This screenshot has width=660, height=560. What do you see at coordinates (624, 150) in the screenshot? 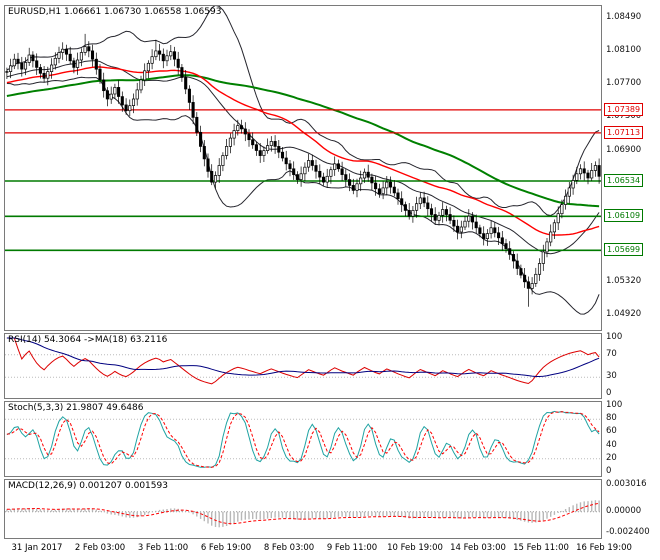
I see `axis-tick: 1.06900` at bounding box center [624, 150].